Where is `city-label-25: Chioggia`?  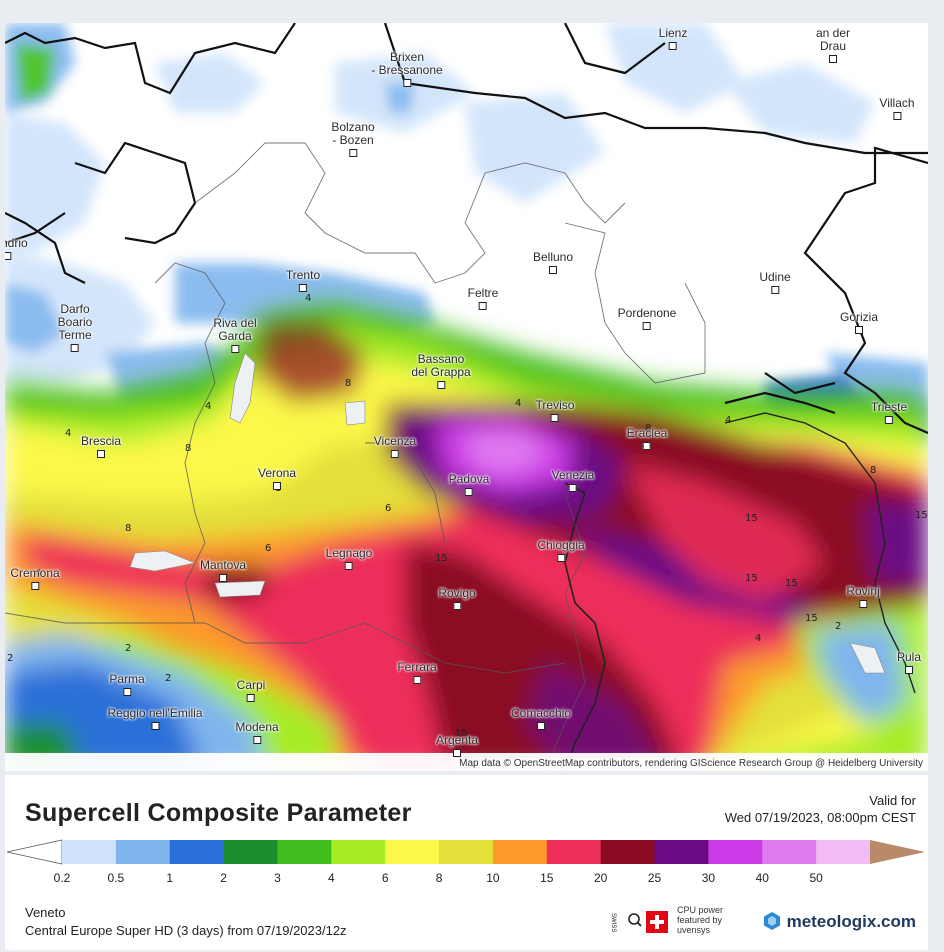
city-label-25: Chioggia is located at coordinates (561, 550).